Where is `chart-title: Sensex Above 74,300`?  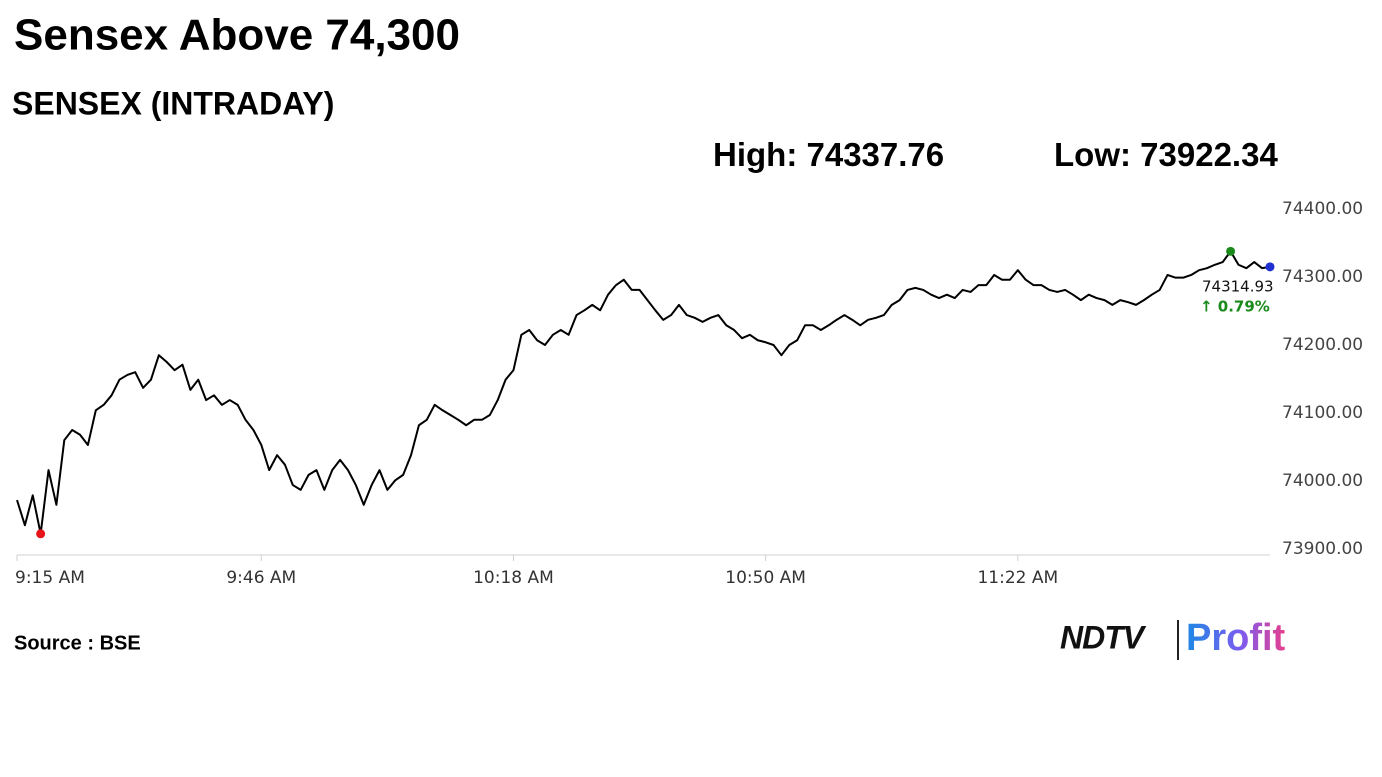
chart-title: Sensex Above 74,300 is located at coordinates (237, 35).